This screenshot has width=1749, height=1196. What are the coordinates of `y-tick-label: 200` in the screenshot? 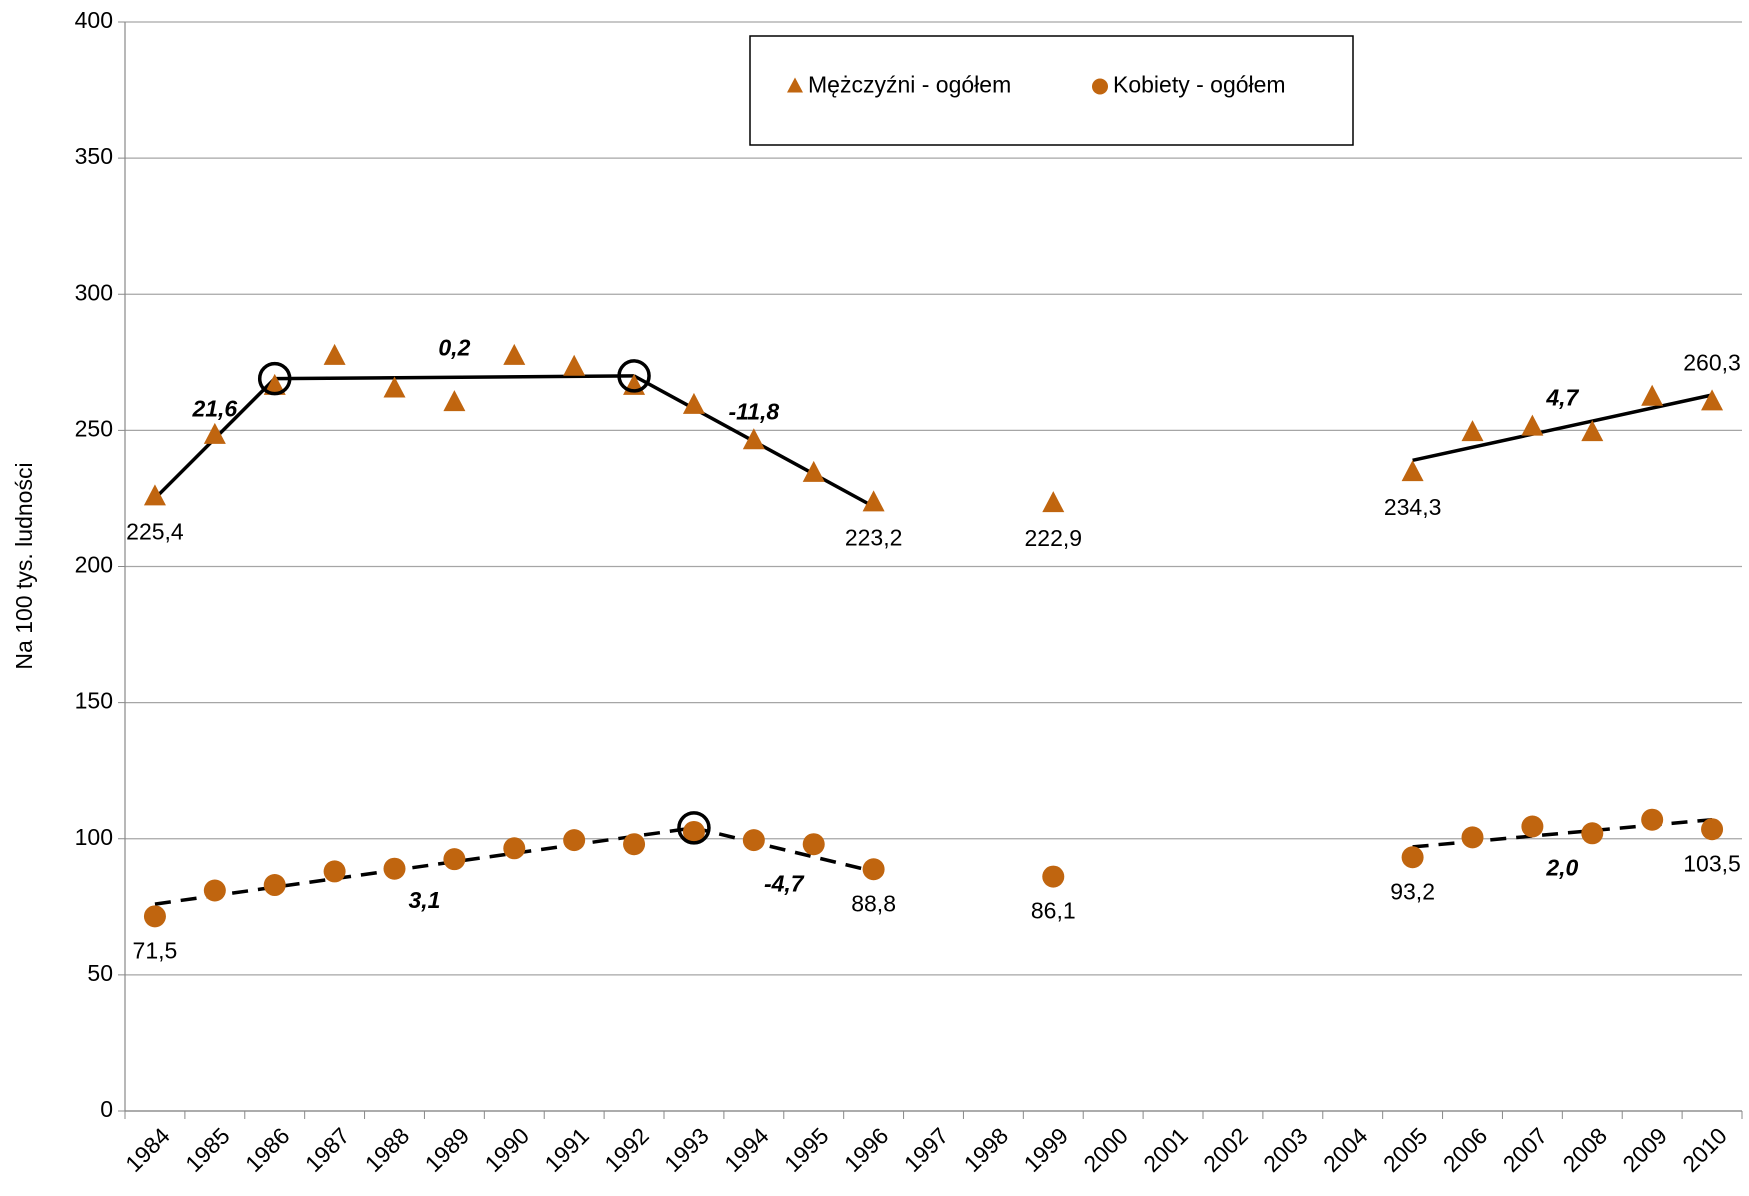 It's located at (94, 565).